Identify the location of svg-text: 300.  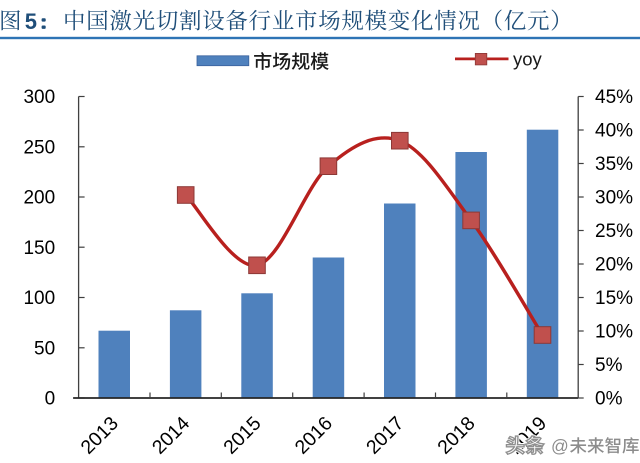
(39, 97).